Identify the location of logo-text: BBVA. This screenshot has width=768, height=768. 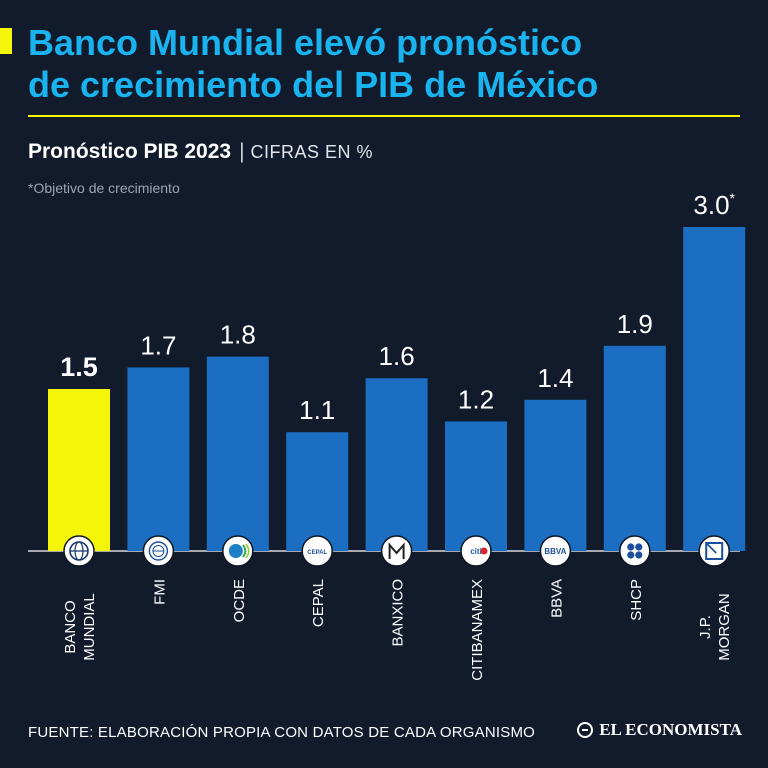
(555, 551).